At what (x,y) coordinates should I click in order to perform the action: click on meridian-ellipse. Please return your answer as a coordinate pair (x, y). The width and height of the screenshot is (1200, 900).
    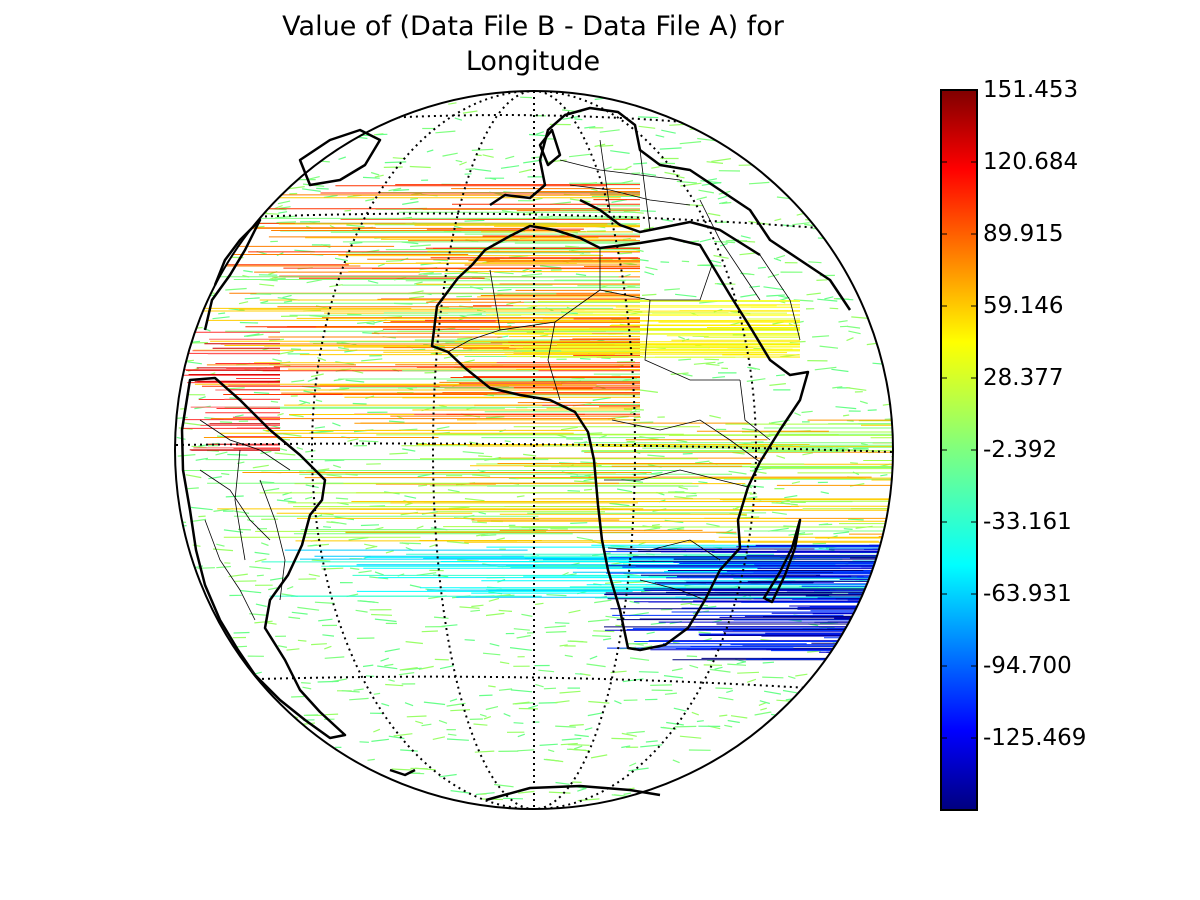
    Looking at the image, I should click on (534, 450).